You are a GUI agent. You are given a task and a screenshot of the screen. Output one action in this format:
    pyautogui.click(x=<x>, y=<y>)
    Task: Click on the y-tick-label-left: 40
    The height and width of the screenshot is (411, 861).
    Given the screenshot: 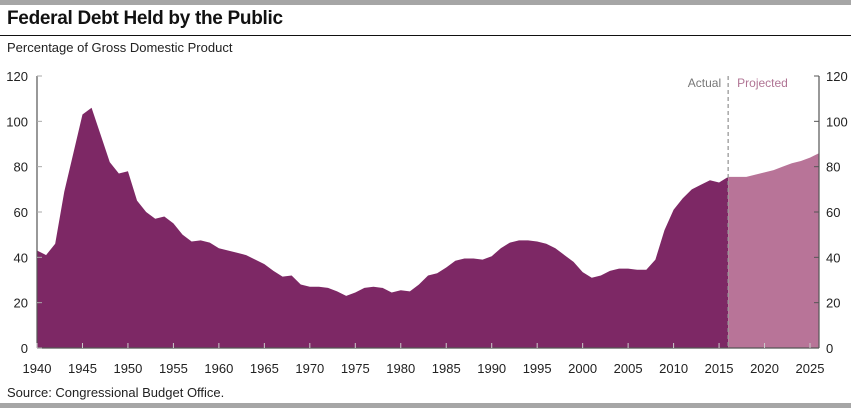 What is the action you would take?
    pyautogui.click(x=21, y=257)
    